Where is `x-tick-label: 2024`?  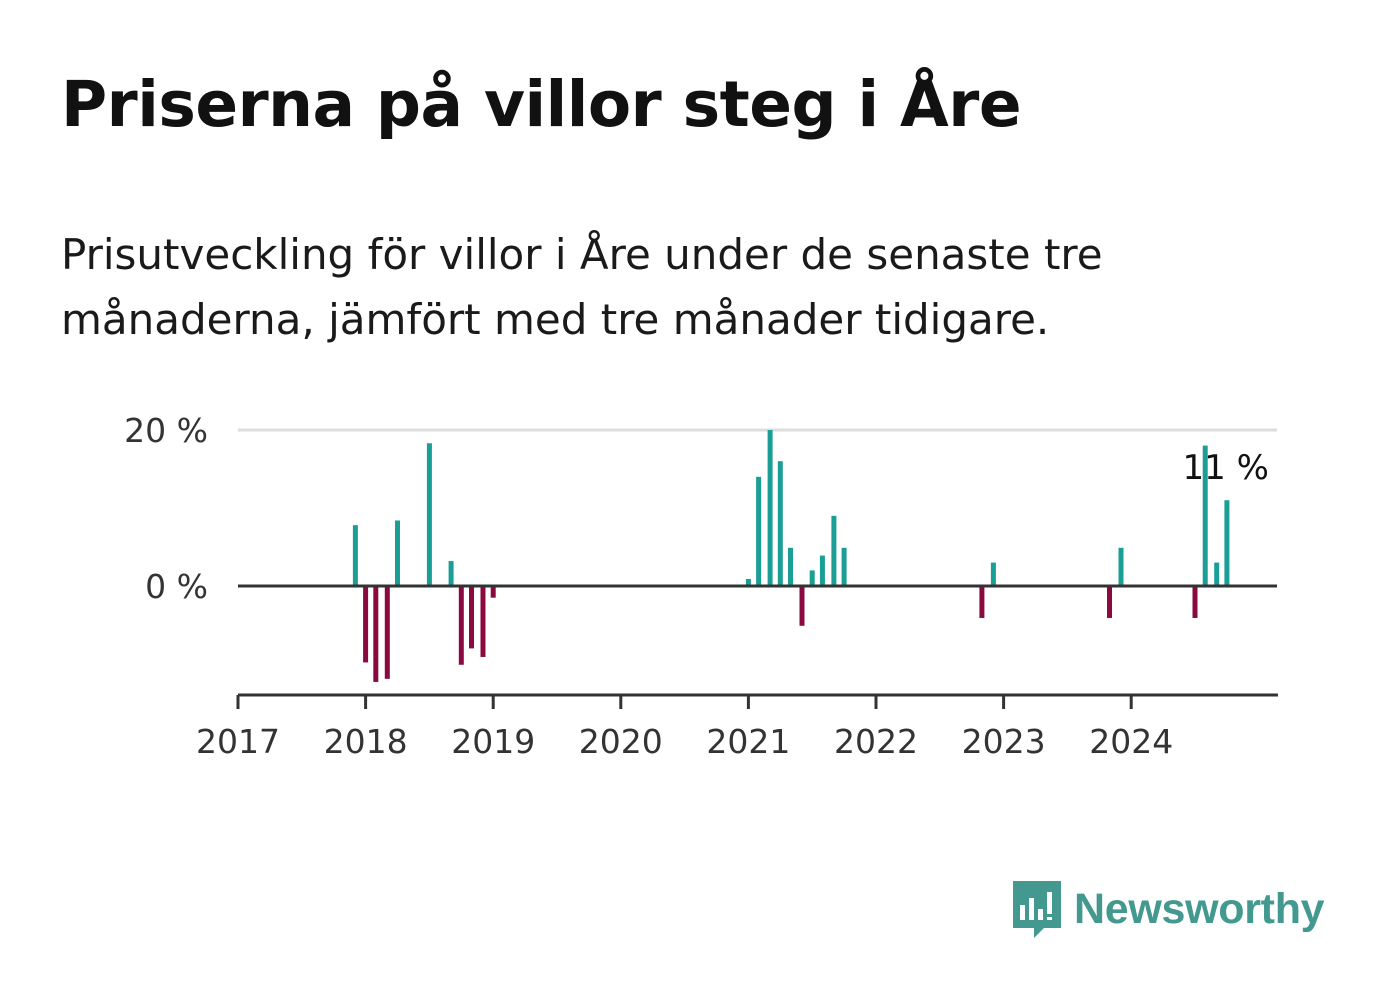 x-tick-label: 2024 is located at coordinates (1131, 741).